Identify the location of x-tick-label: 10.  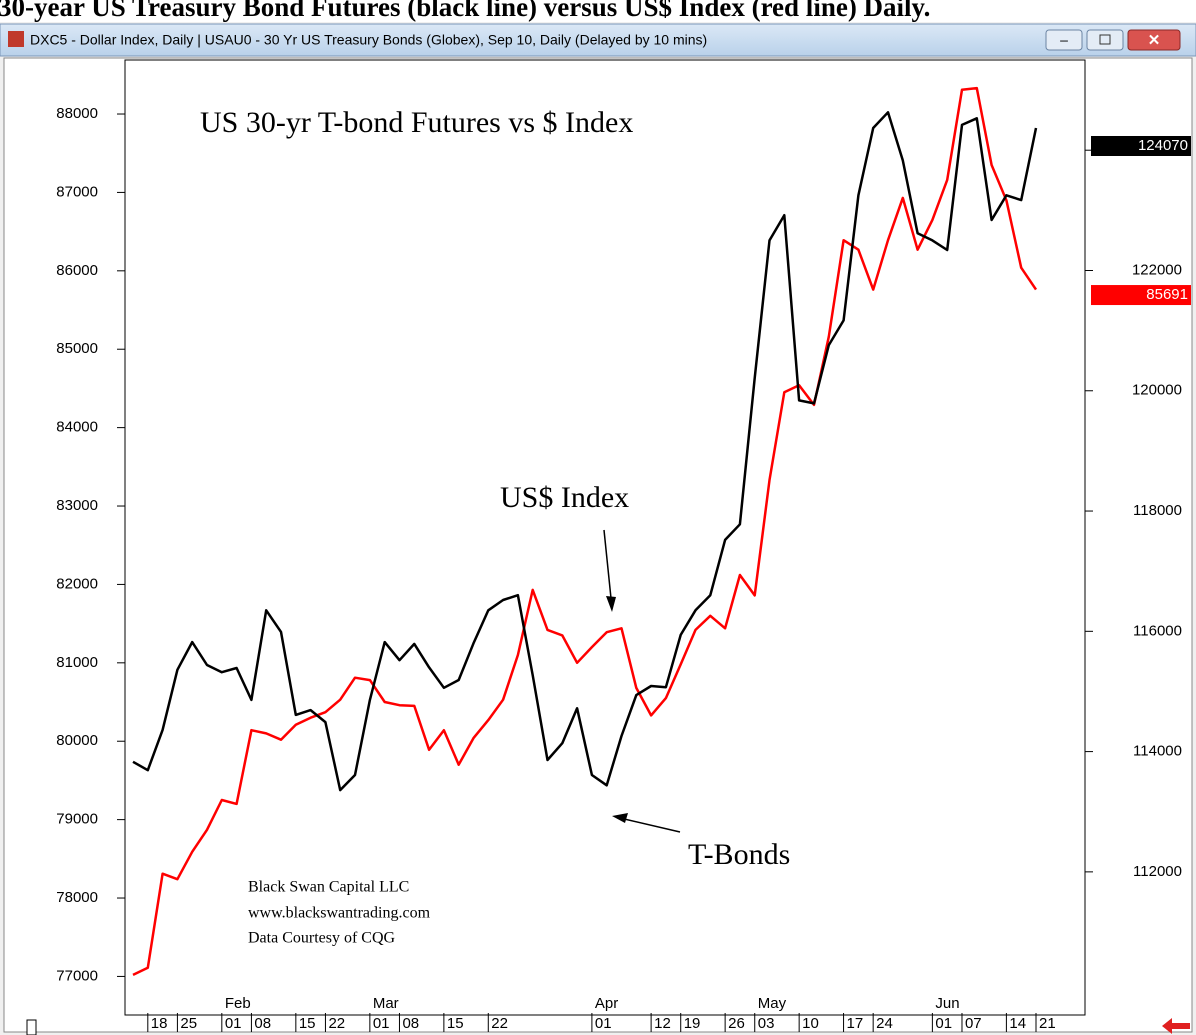
(810, 1023).